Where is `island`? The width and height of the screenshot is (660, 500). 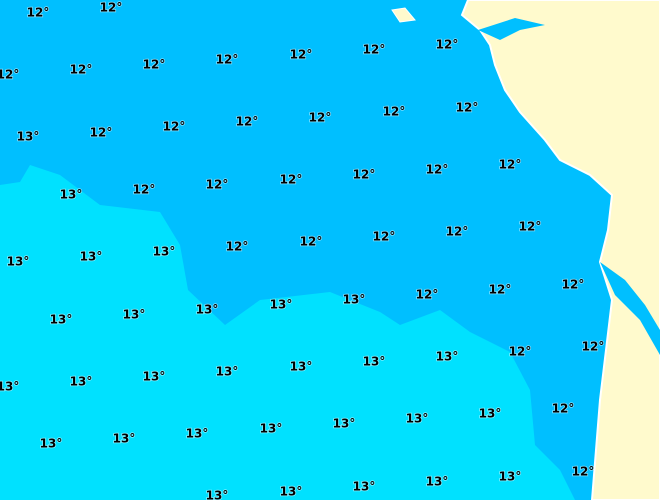 island is located at coordinates (403, 15).